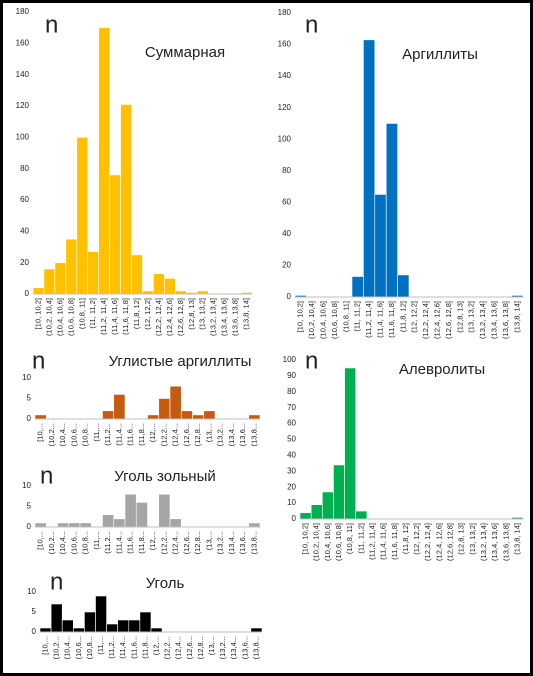 This screenshot has height=676, width=533. What do you see at coordinates (368, 319) in the screenshot?
I see `x-tick-label: (11,2, 11,4]` at bounding box center [368, 319].